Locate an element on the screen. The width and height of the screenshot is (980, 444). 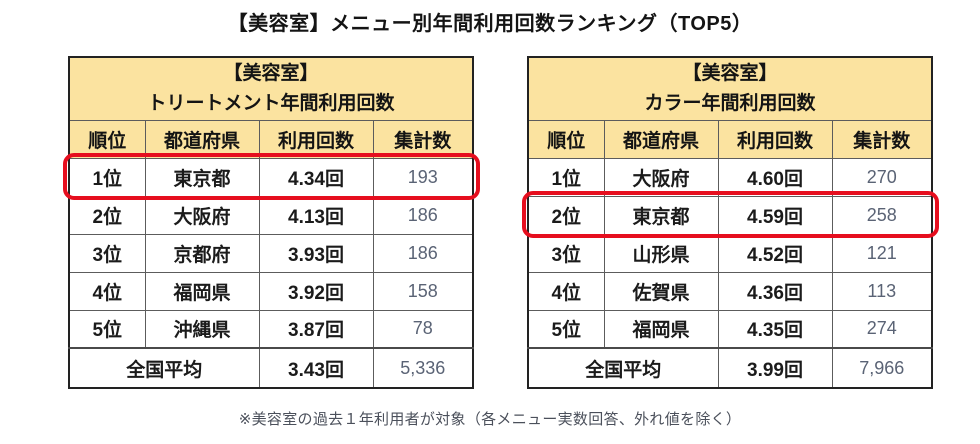
count-cell: 4.60回 is located at coordinates (775, 177).